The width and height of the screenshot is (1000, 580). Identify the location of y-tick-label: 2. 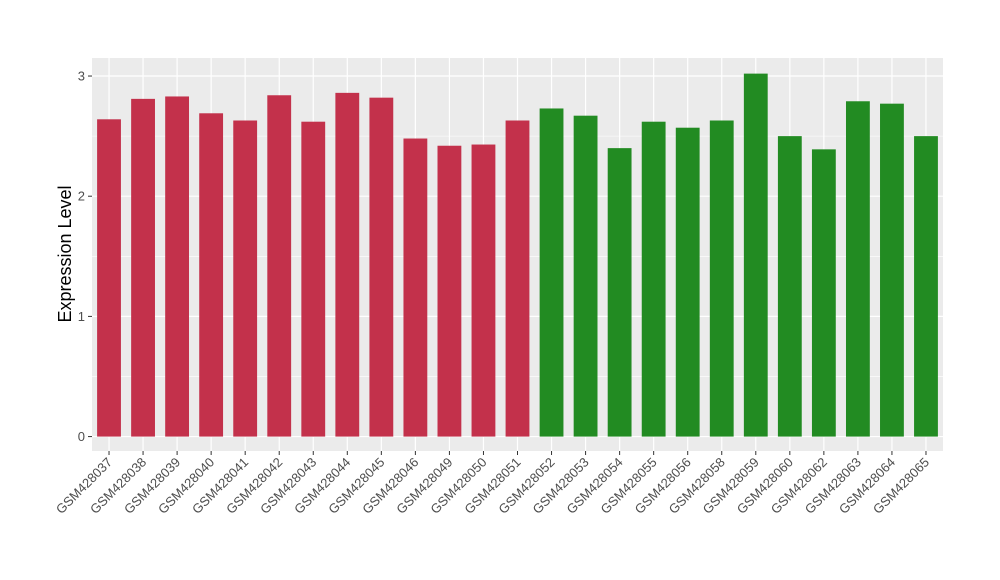
(81, 196).